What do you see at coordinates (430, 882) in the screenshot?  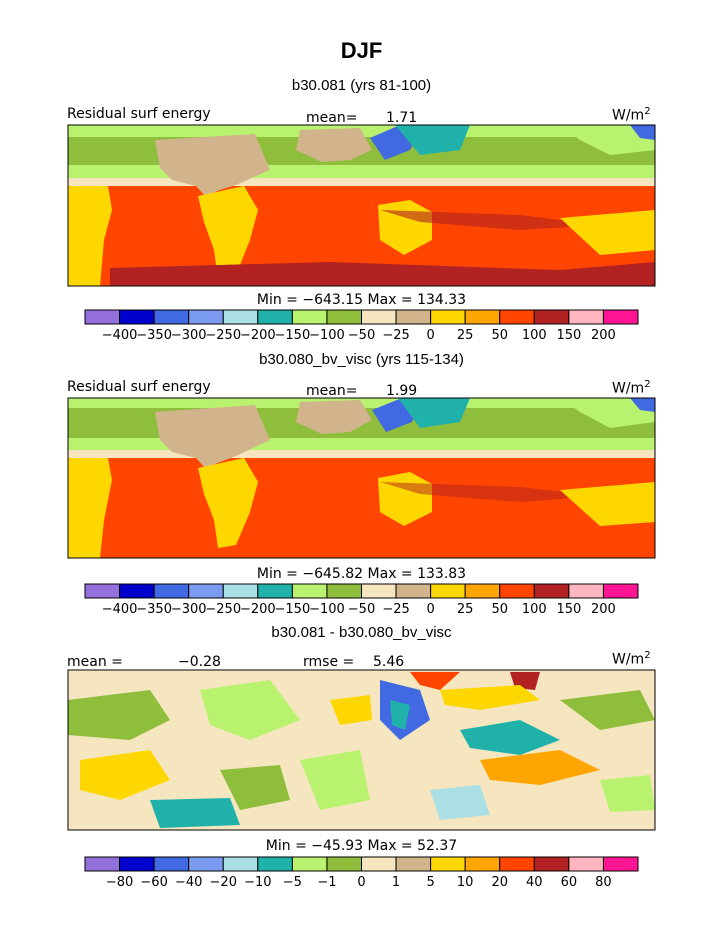 I see `colorbar-tick-label: 5` at bounding box center [430, 882].